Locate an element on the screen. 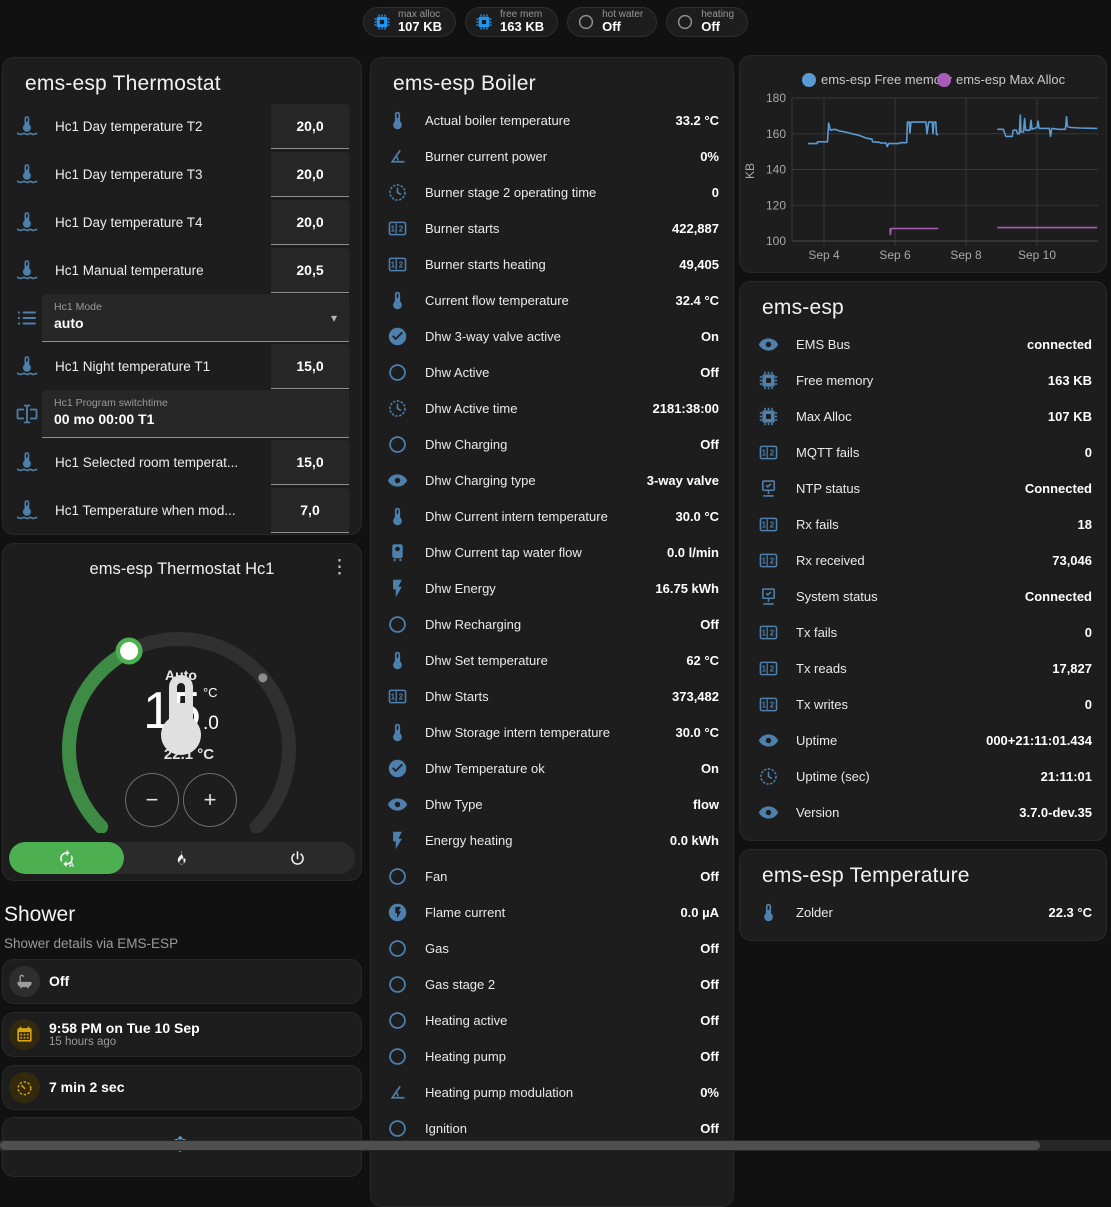  entity-row: Dhw Temperature ok On is located at coordinates (552, 768).